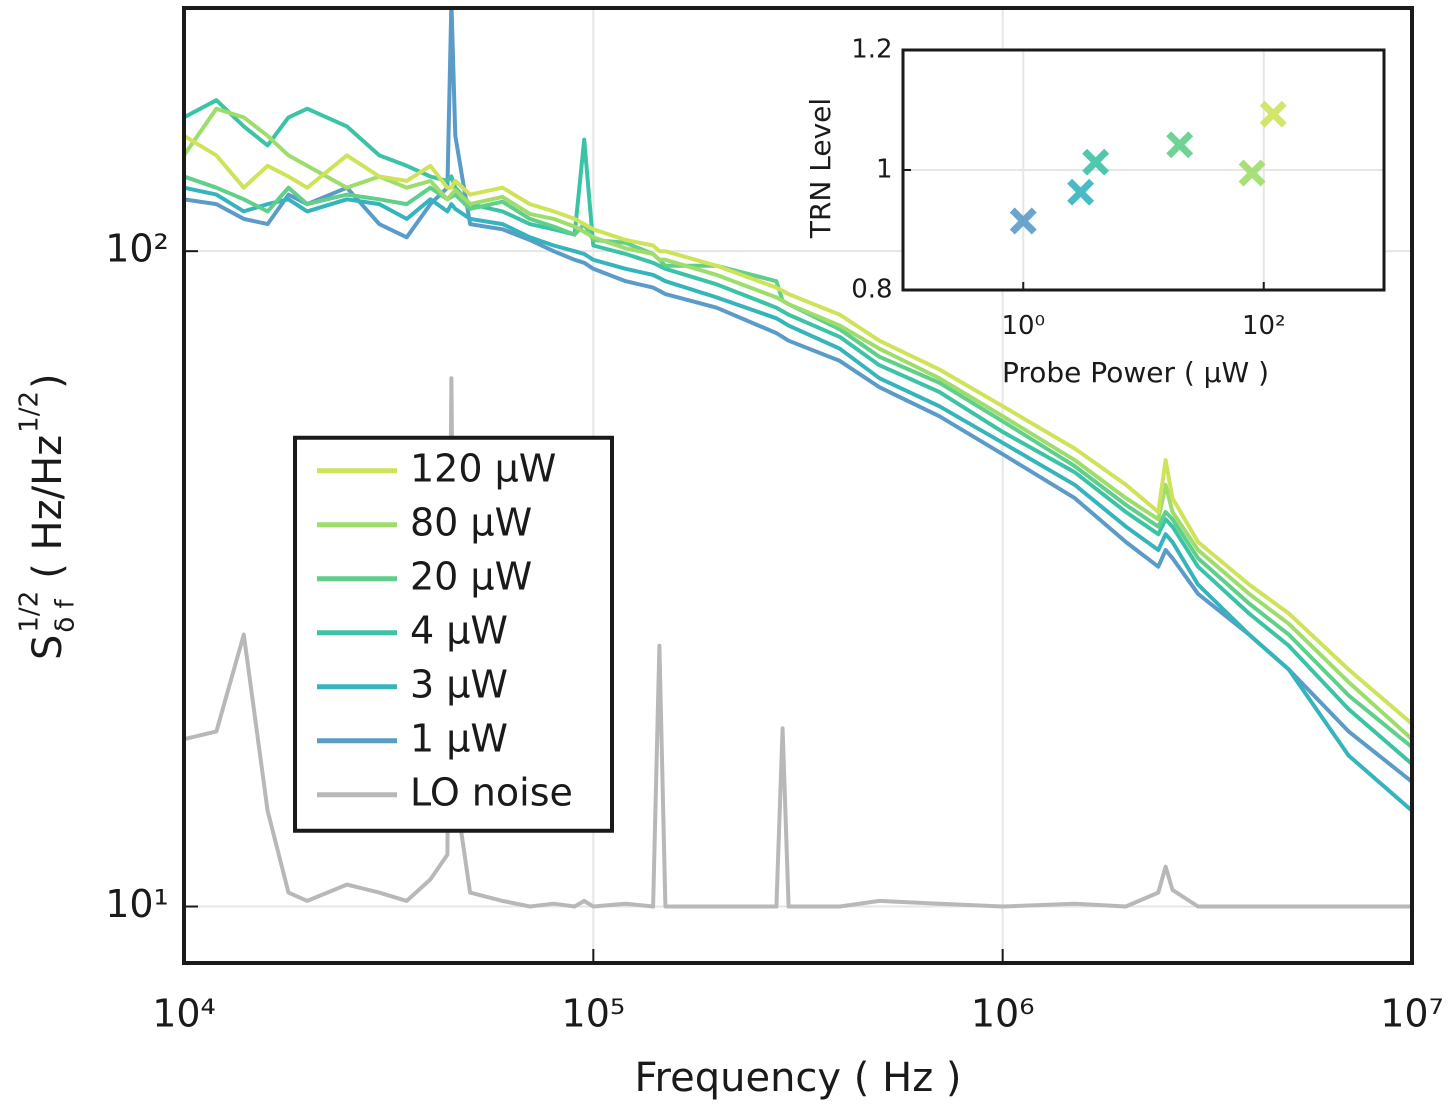 The width and height of the screenshot is (1450, 1109). I want to click on y-label-part: ( Hz/Hz, so click(48, 507).